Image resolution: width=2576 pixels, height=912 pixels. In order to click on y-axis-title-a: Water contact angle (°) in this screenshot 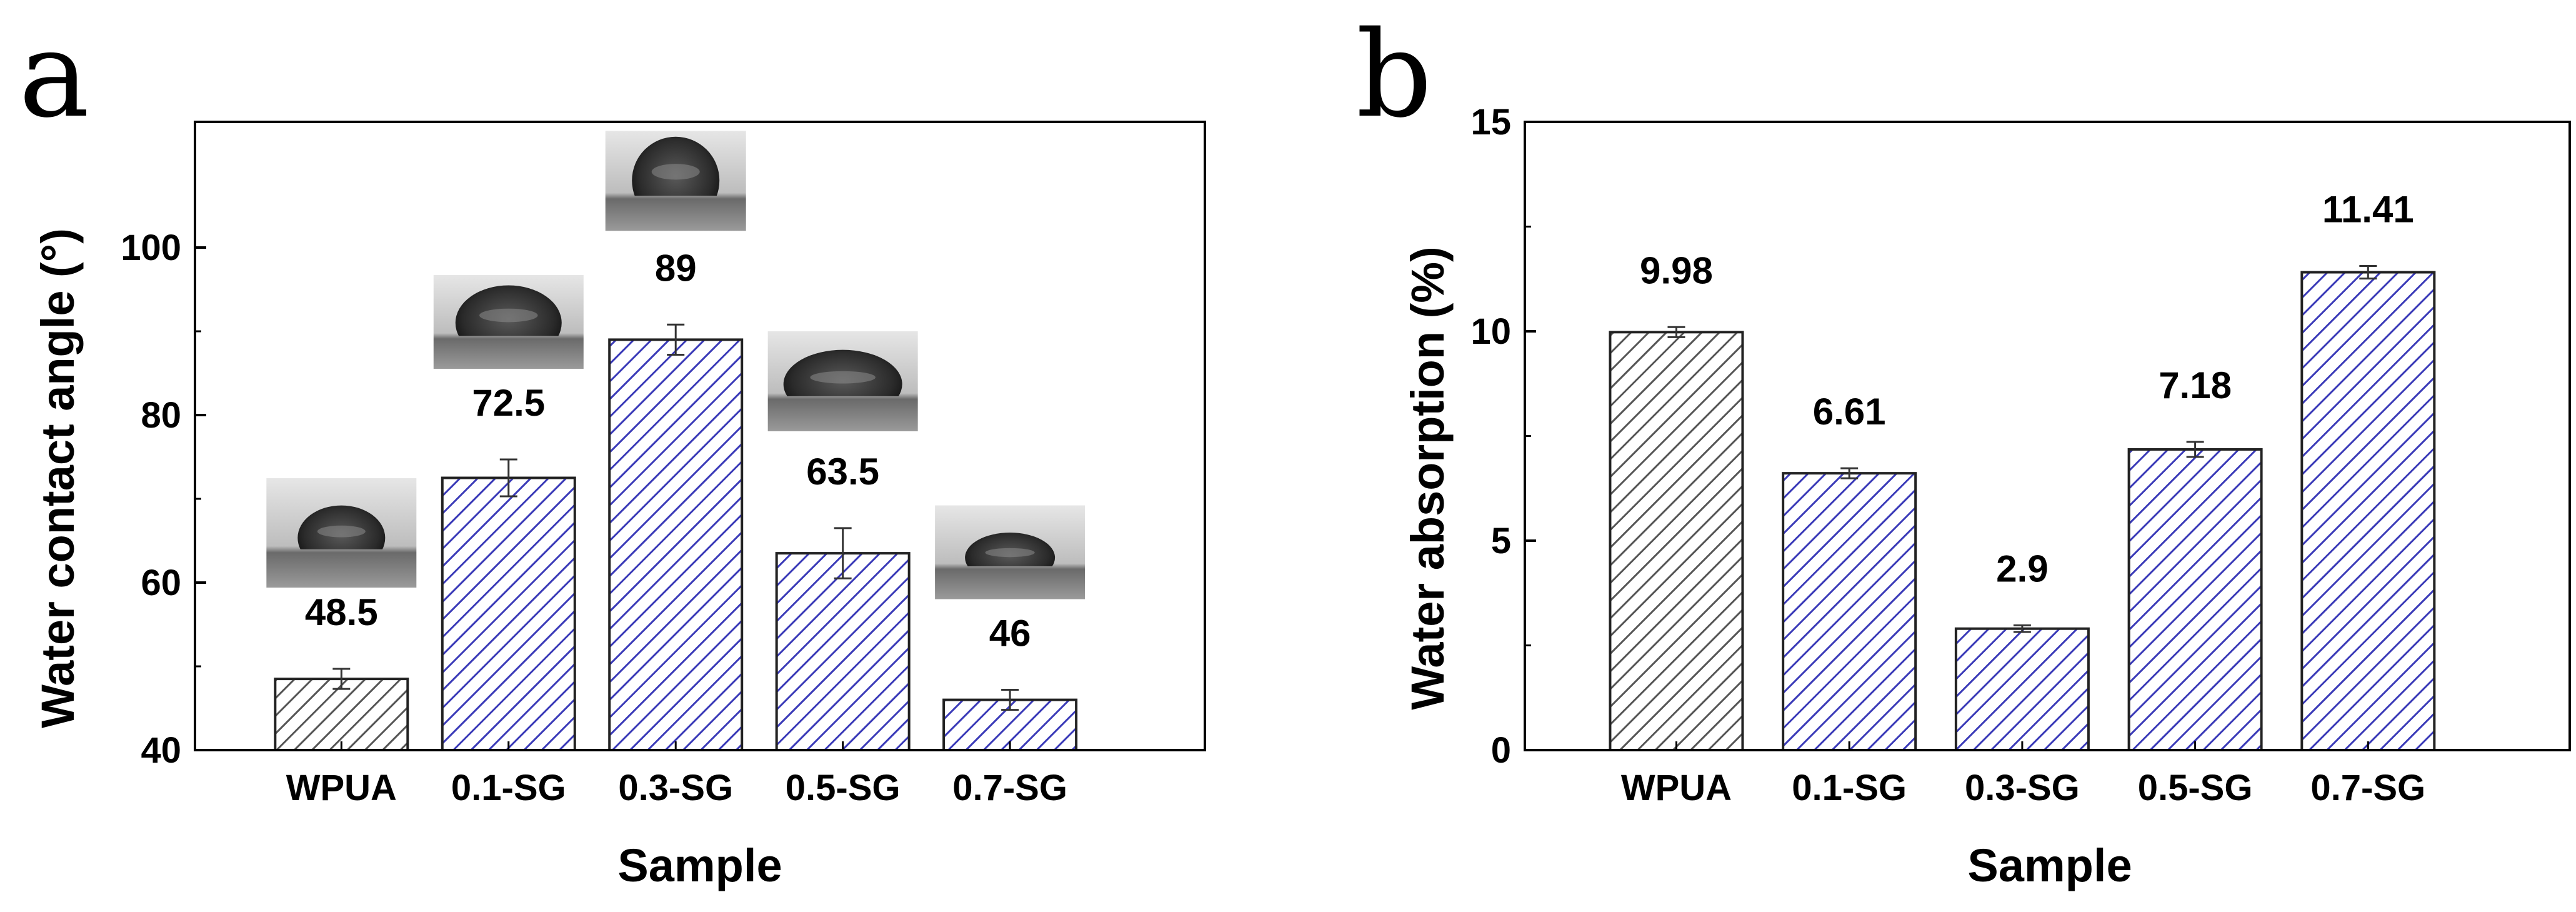, I will do `click(58, 478)`.